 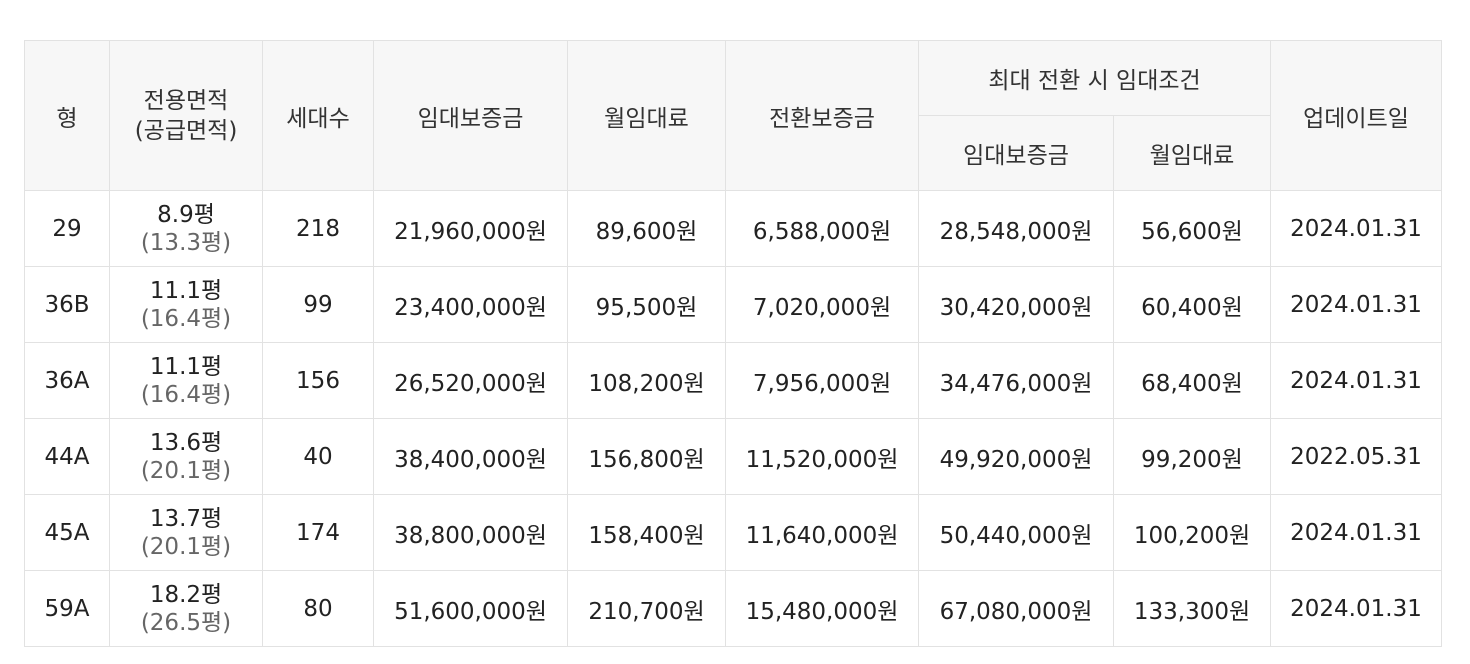 I want to click on cell-updated-date: 2022.05.31, so click(x=1356, y=456).